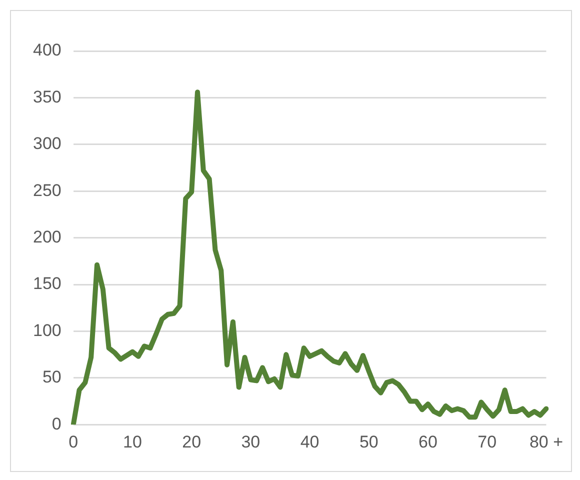  Describe the element at coordinates (57, 424) in the screenshot. I see `y-tick-label: 0` at that location.